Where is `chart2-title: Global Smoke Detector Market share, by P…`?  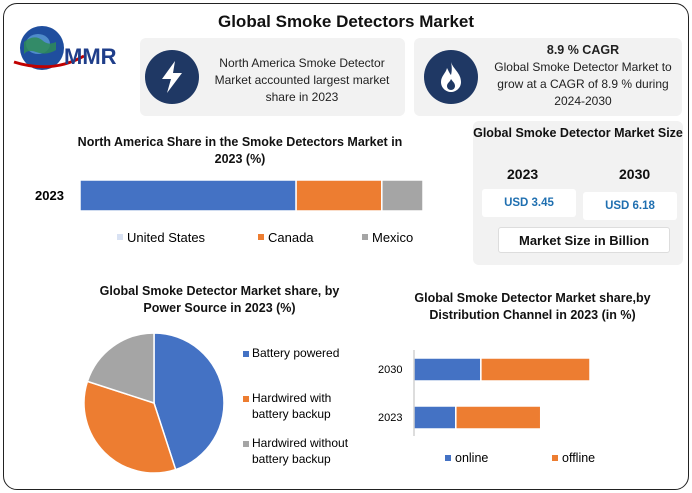
chart2-title: Global Smoke Detector Market share, by P… is located at coordinates (219, 299).